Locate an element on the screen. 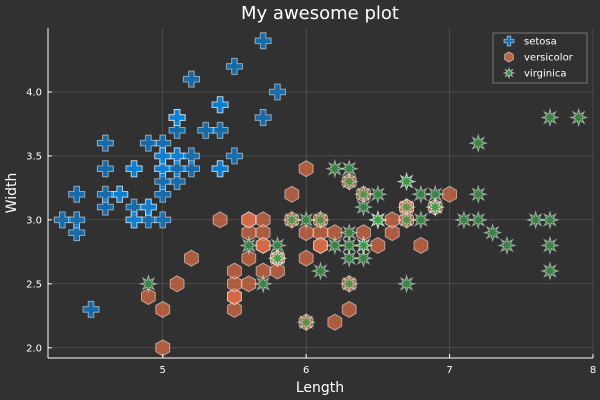 Image resolution: width=600 pixels, height=400 pixels. x-tick-label: 6 is located at coordinates (306, 370).